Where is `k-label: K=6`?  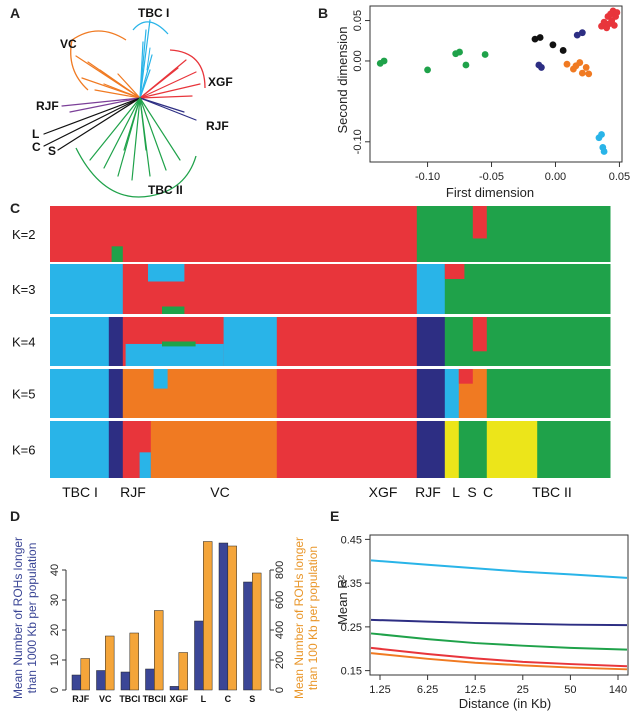
k-label: K=6 is located at coordinates (24, 450).